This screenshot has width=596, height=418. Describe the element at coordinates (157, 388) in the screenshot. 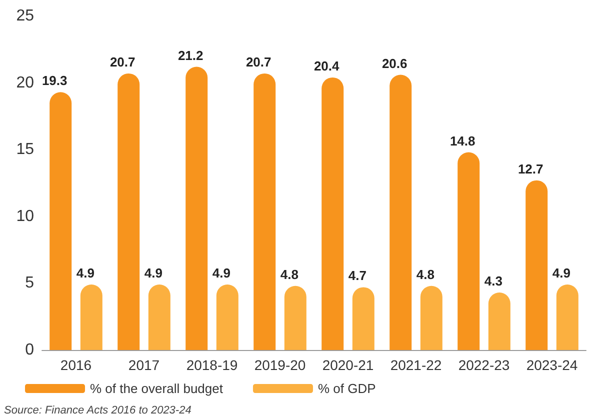

I see `legend-label: % of the overall budget` at that location.